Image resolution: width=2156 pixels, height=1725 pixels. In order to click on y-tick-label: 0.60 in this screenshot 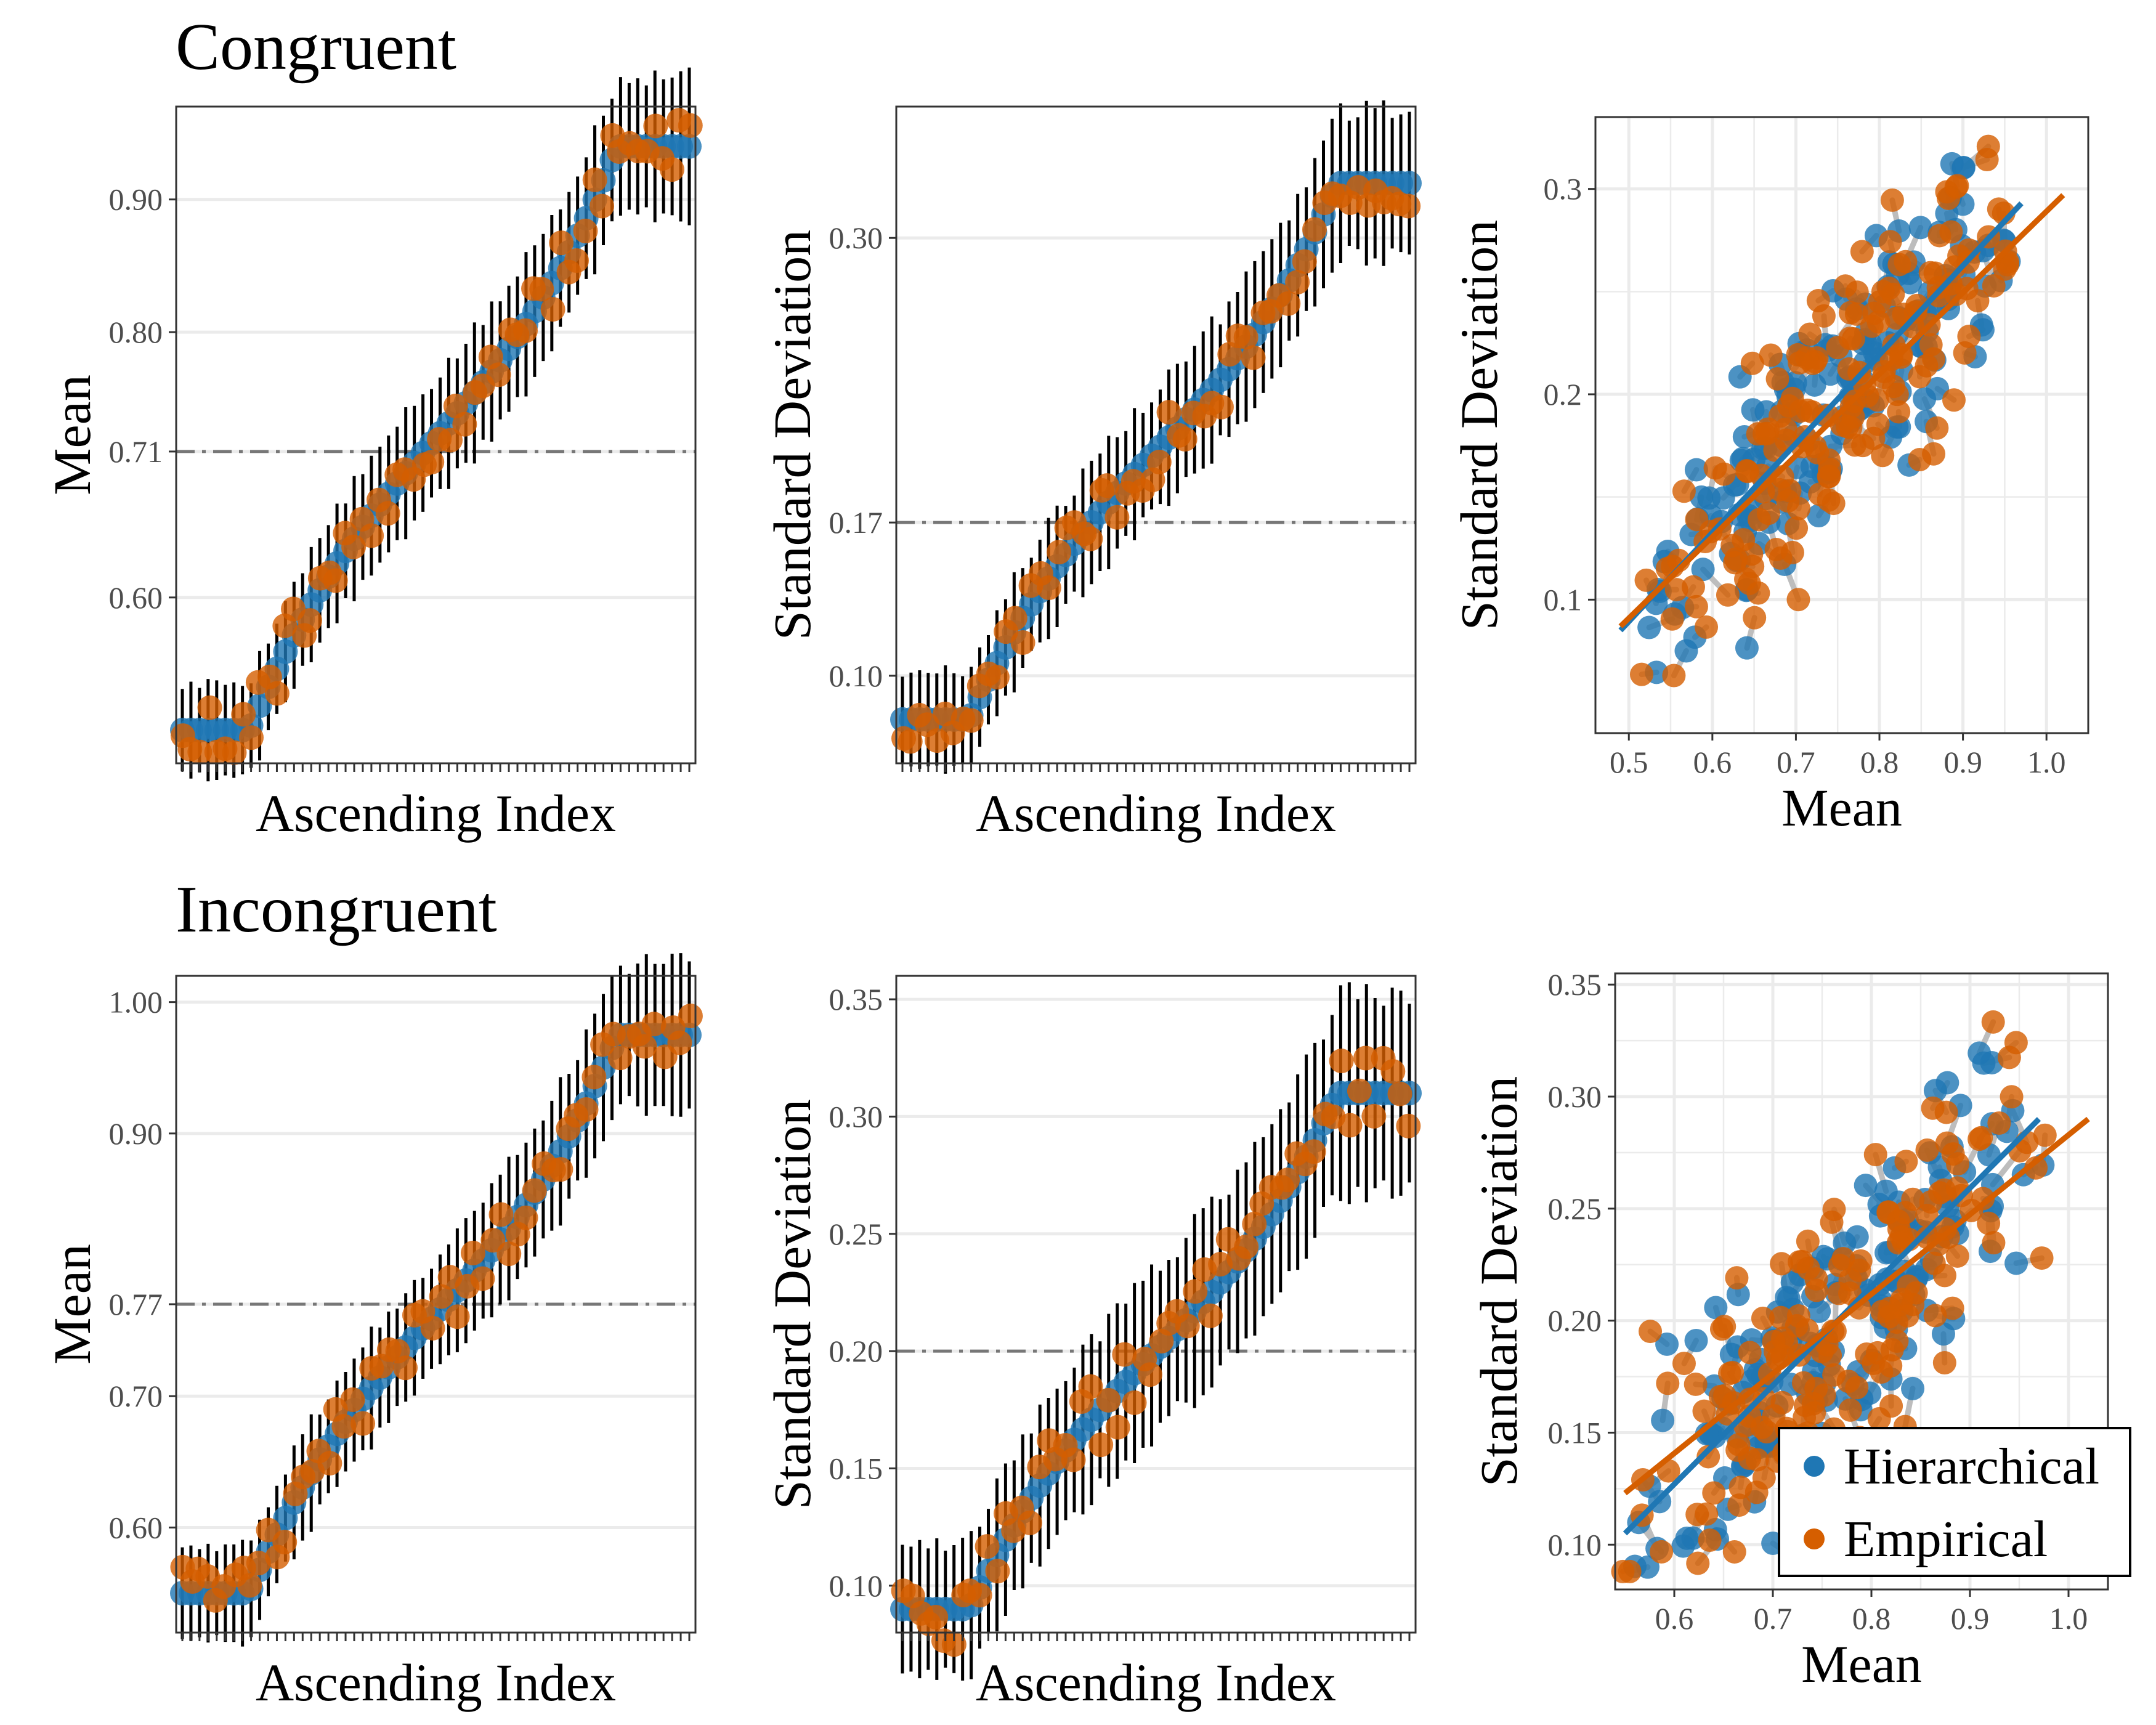, I will do `click(136, 597)`.